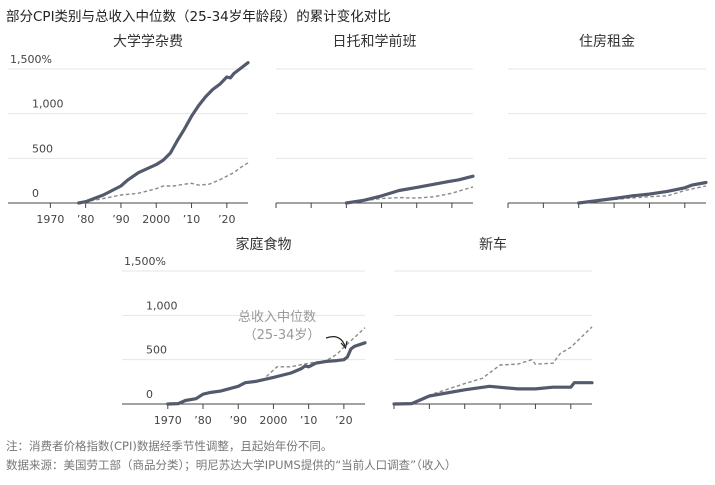  What do you see at coordinates (375, 120) in the screenshot?
I see `panel-2: 日托和学前班` at bounding box center [375, 120].